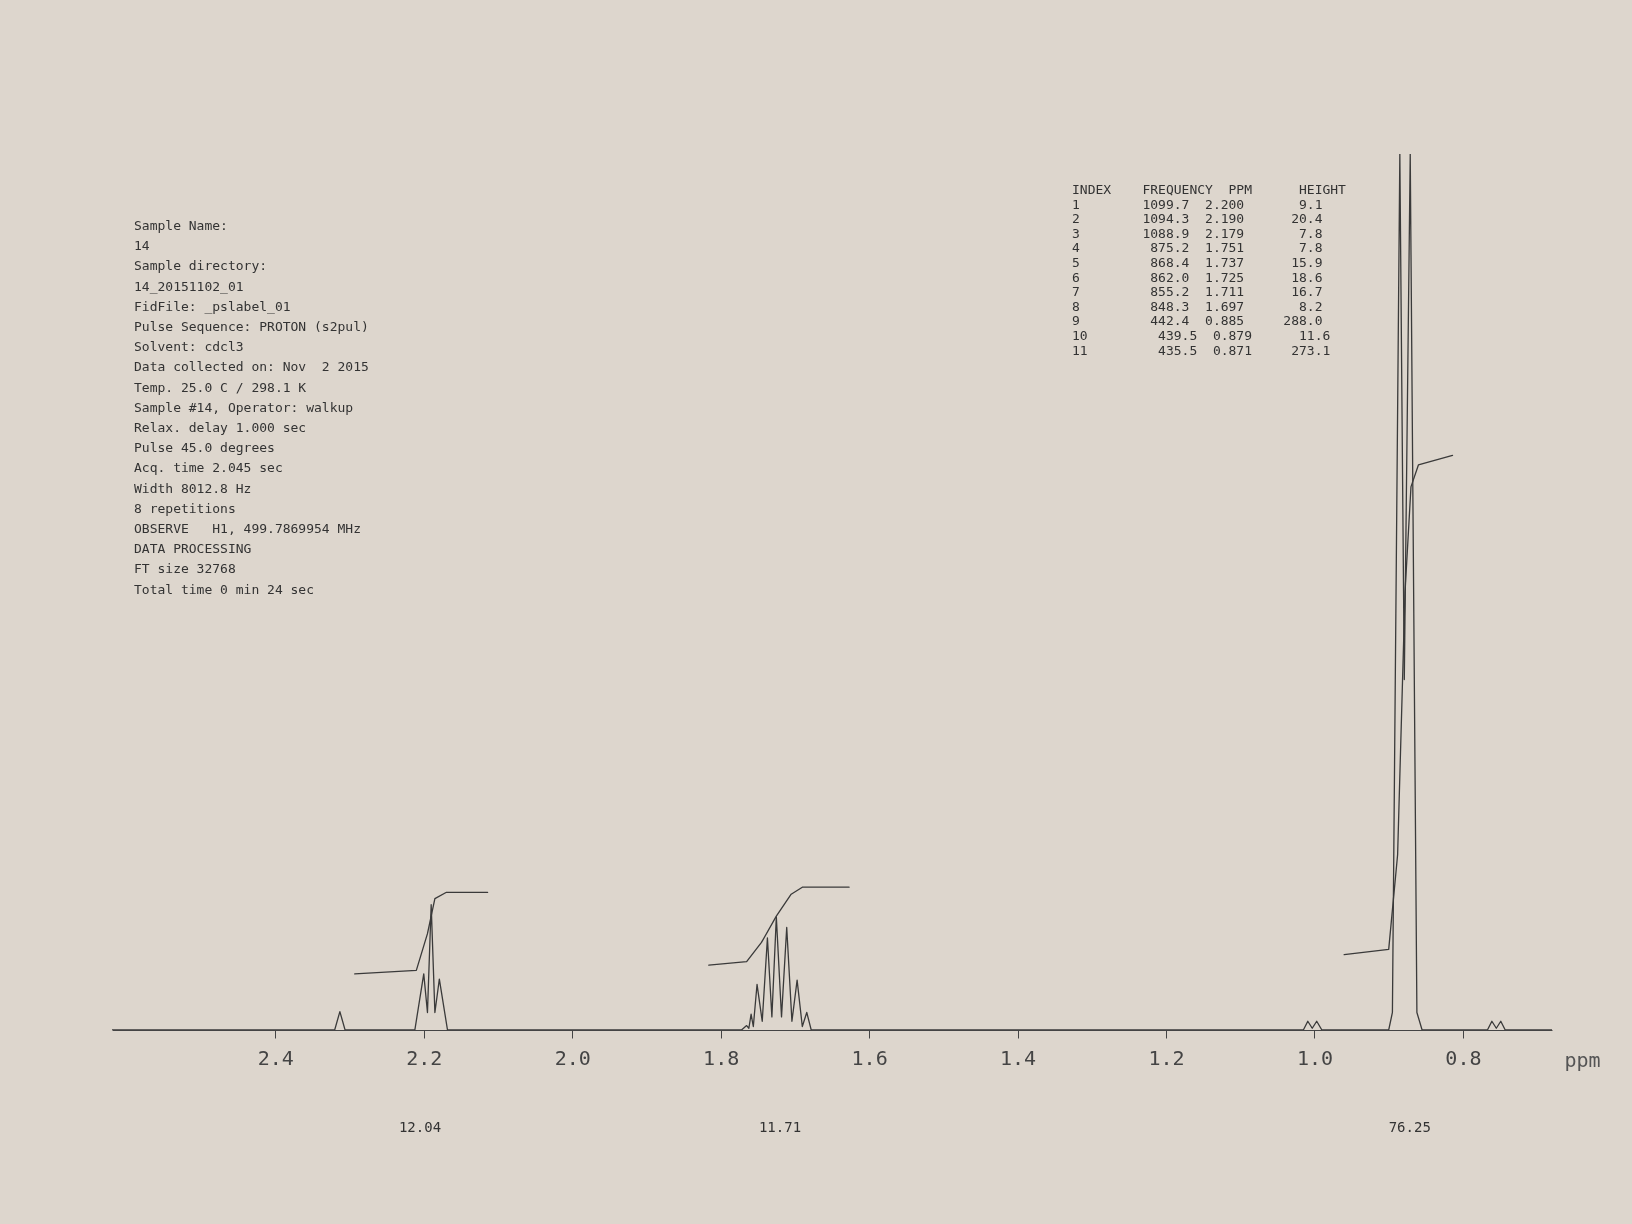  What do you see at coordinates (204, 448) in the screenshot?
I see `annotation: Pulse 45.0 degrees` at bounding box center [204, 448].